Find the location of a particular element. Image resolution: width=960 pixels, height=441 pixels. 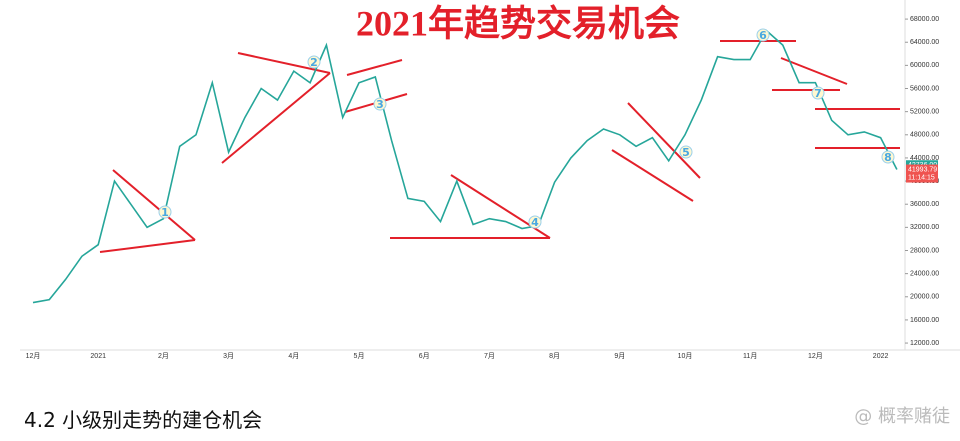

y-tick-label: 16000.00 is located at coordinates (924, 320).